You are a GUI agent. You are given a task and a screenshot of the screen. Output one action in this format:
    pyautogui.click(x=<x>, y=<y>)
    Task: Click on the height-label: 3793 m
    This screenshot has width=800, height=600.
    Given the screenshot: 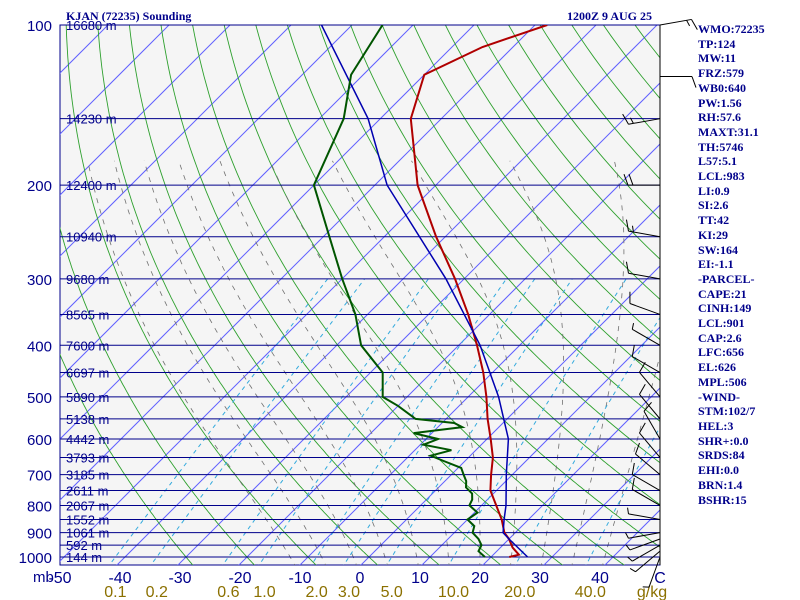 What is the action you would take?
    pyautogui.click(x=87, y=457)
    